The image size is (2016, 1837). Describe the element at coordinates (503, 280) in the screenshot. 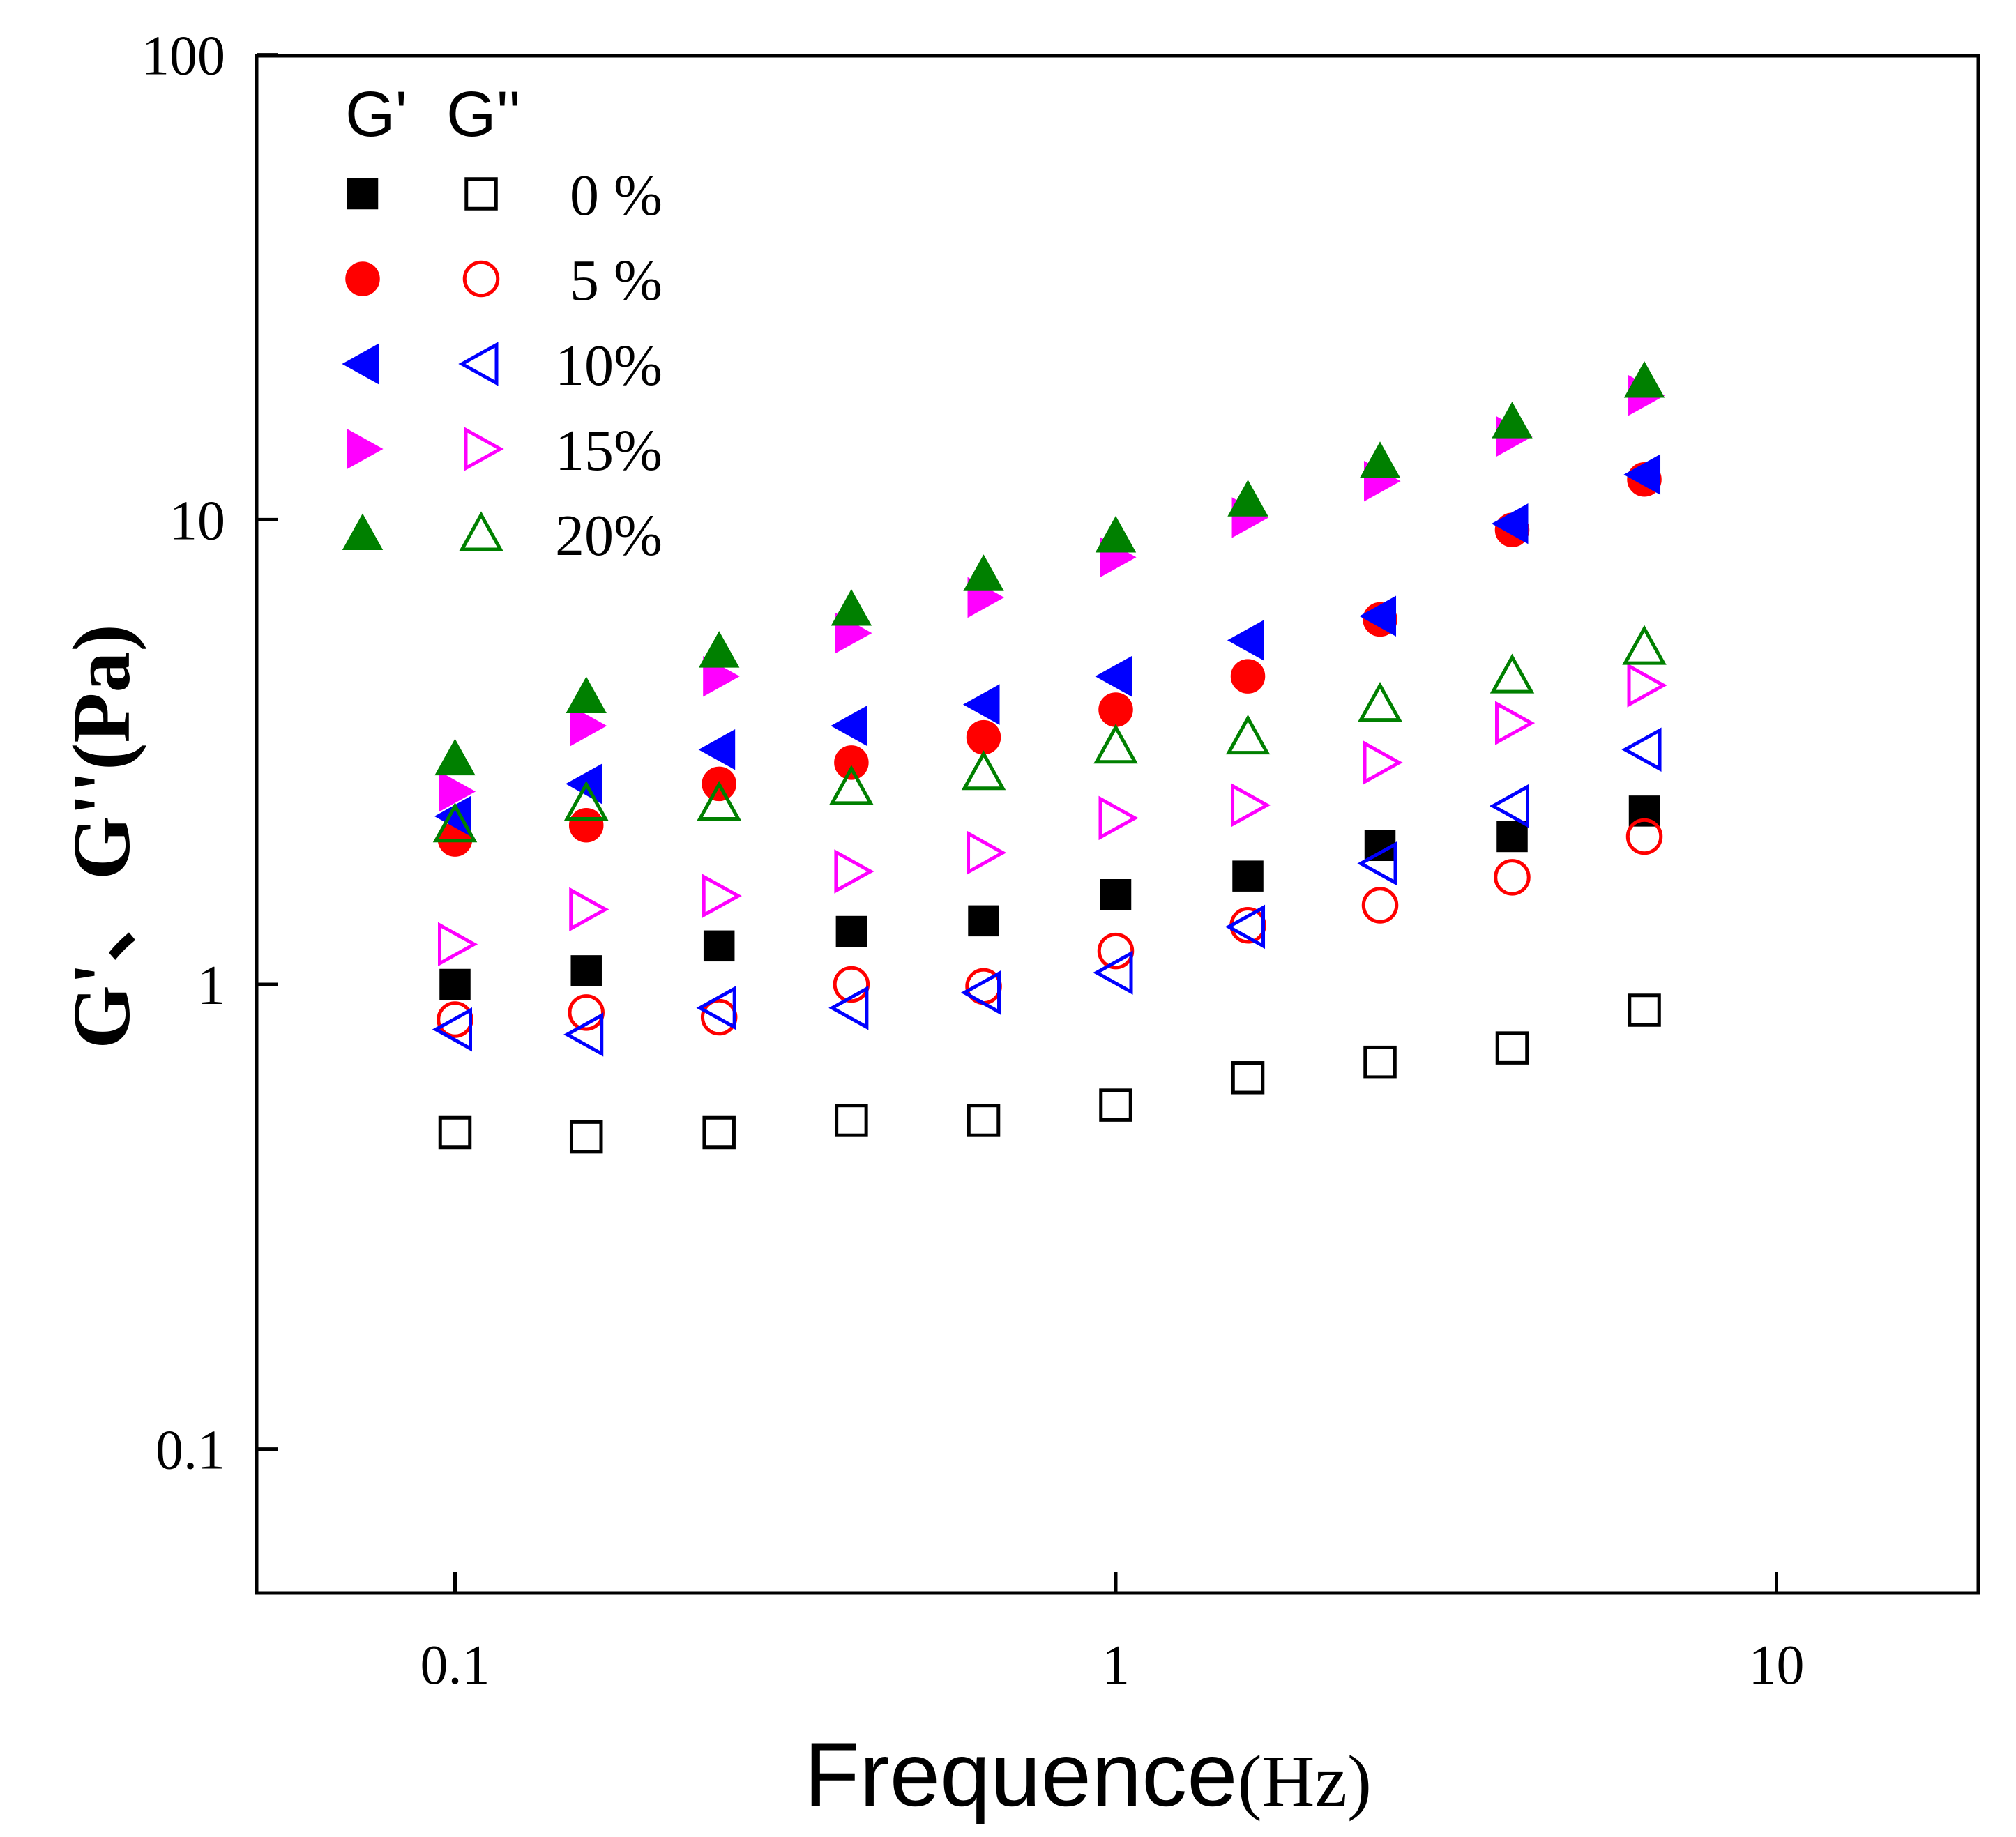

I see `legend-row: 5 %` at that location.